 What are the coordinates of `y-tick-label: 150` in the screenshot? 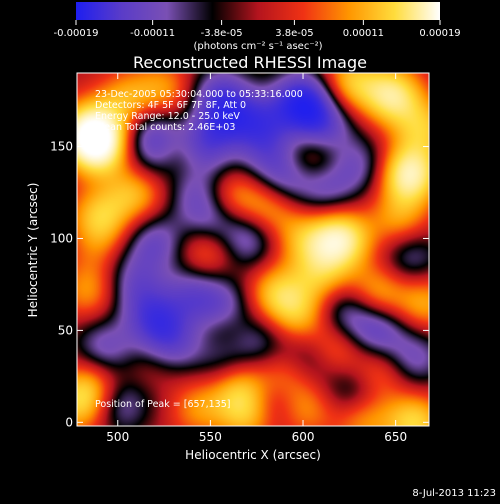 It's located at (61, 147).